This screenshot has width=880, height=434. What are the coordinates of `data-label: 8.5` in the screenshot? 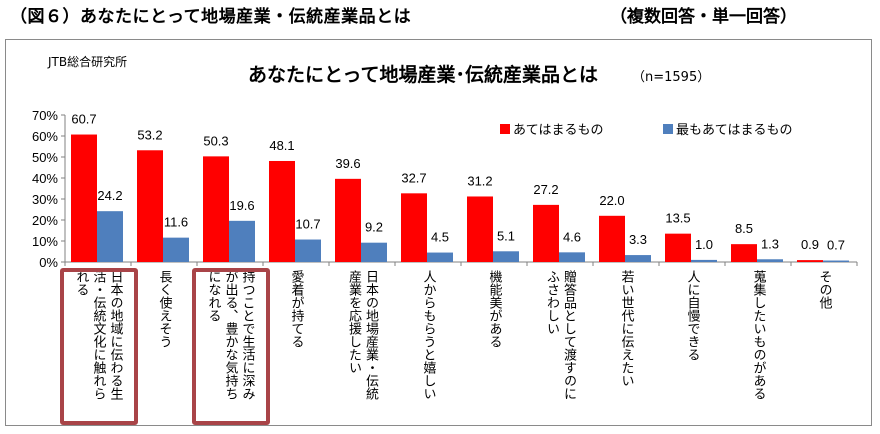 It's located at (744, 228).